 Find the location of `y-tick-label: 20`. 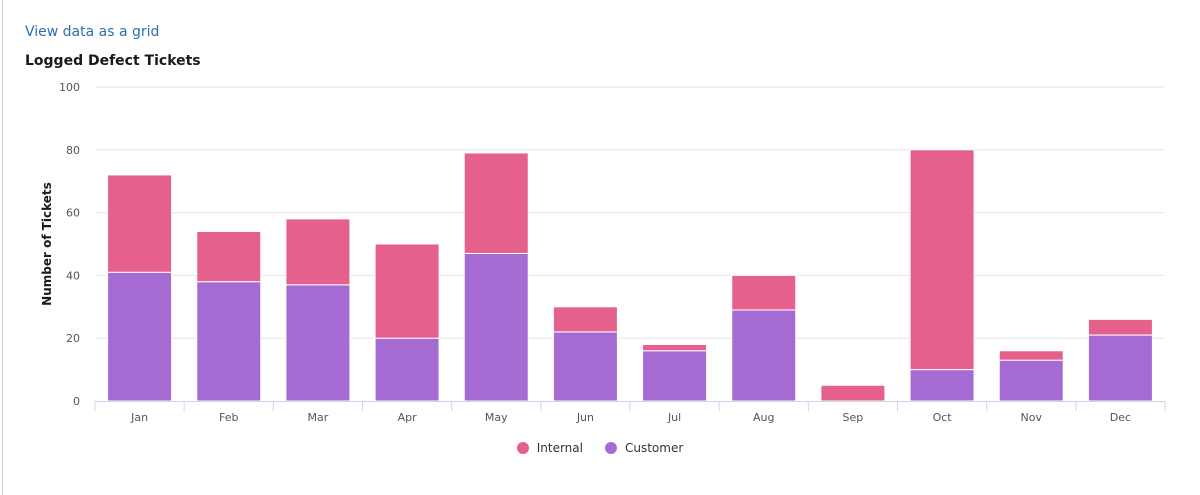

y-tick-label: 20 is located at coordinates (73, 338).